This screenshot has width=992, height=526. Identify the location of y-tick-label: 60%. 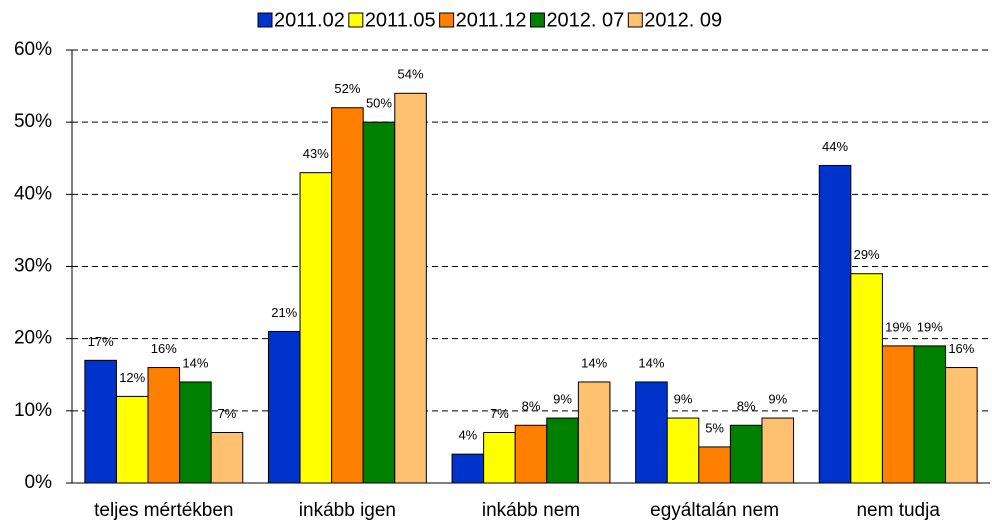
(33, 49).